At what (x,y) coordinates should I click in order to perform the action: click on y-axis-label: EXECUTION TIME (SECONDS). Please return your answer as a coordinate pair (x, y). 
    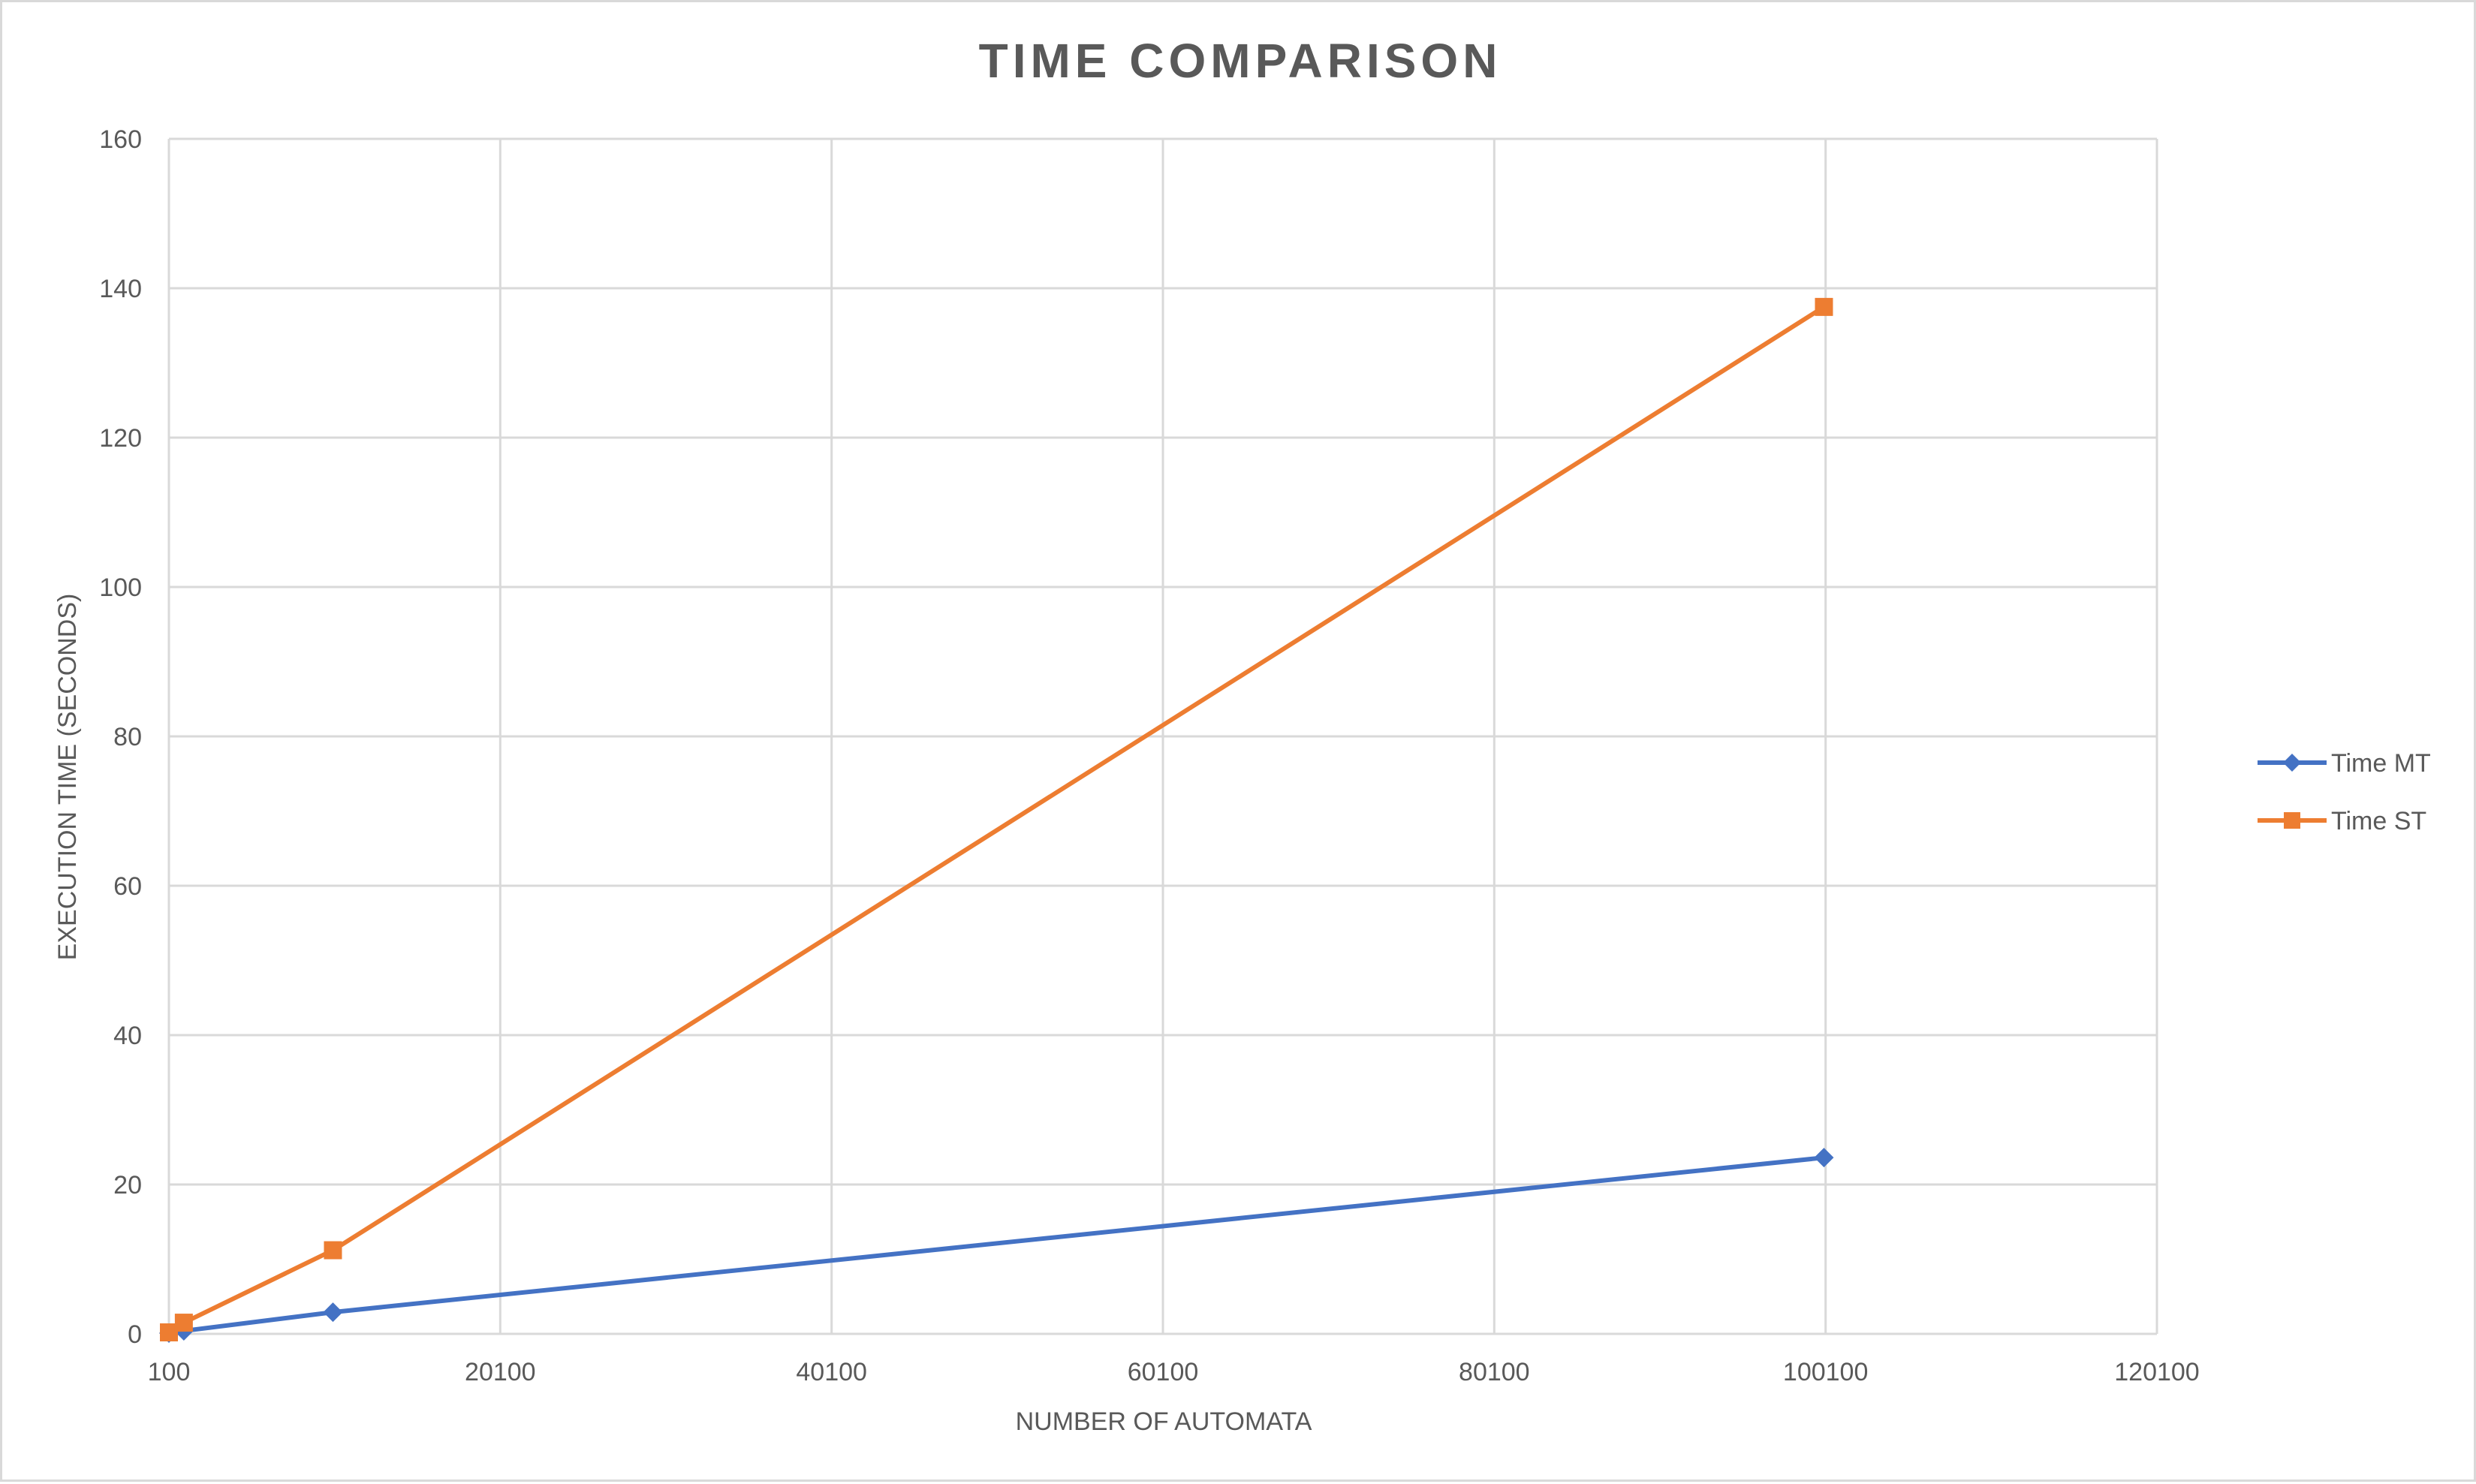
    Looking at the image, I should click on (67, 777).